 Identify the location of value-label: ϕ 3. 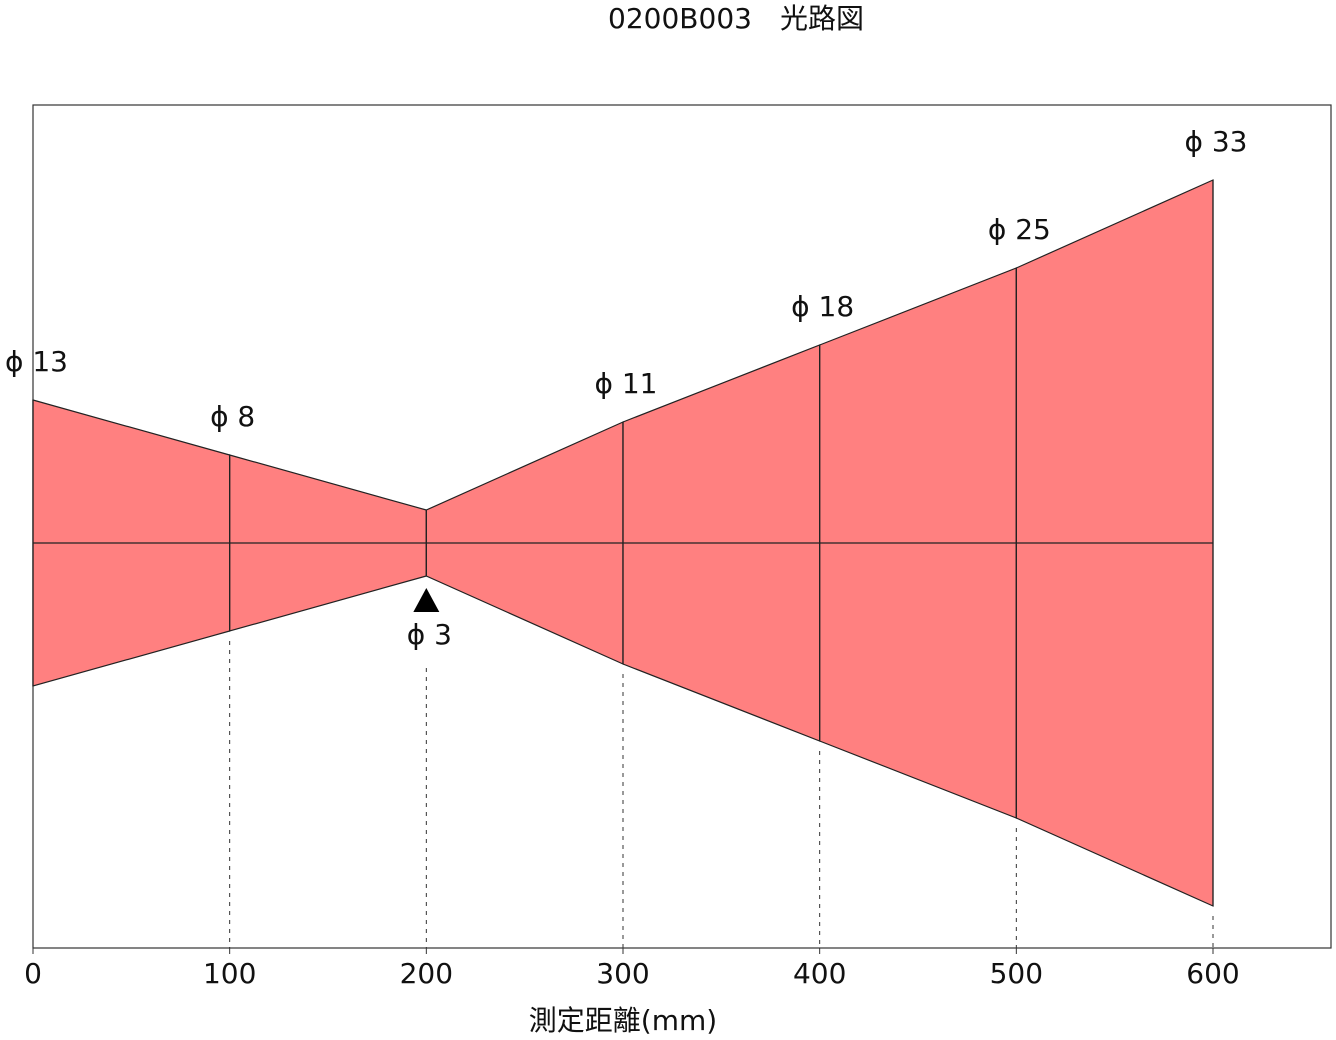
(429, 634).